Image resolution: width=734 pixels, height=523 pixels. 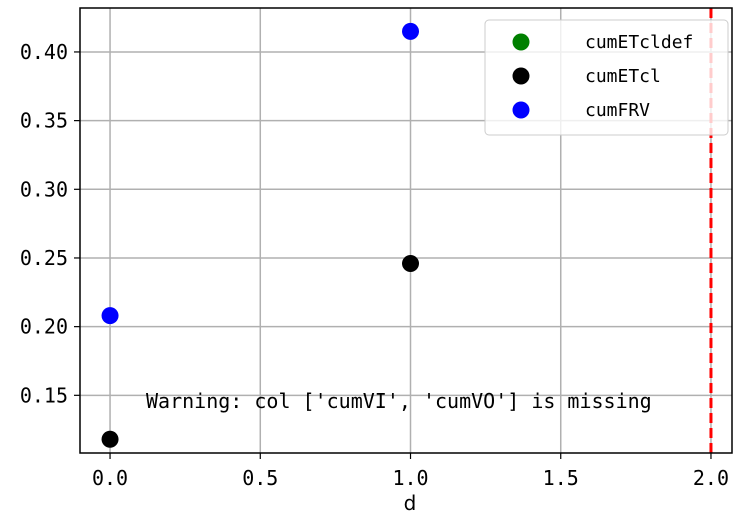 I want to click on legend-marker-cumFRV, so click(x=521, y=110).